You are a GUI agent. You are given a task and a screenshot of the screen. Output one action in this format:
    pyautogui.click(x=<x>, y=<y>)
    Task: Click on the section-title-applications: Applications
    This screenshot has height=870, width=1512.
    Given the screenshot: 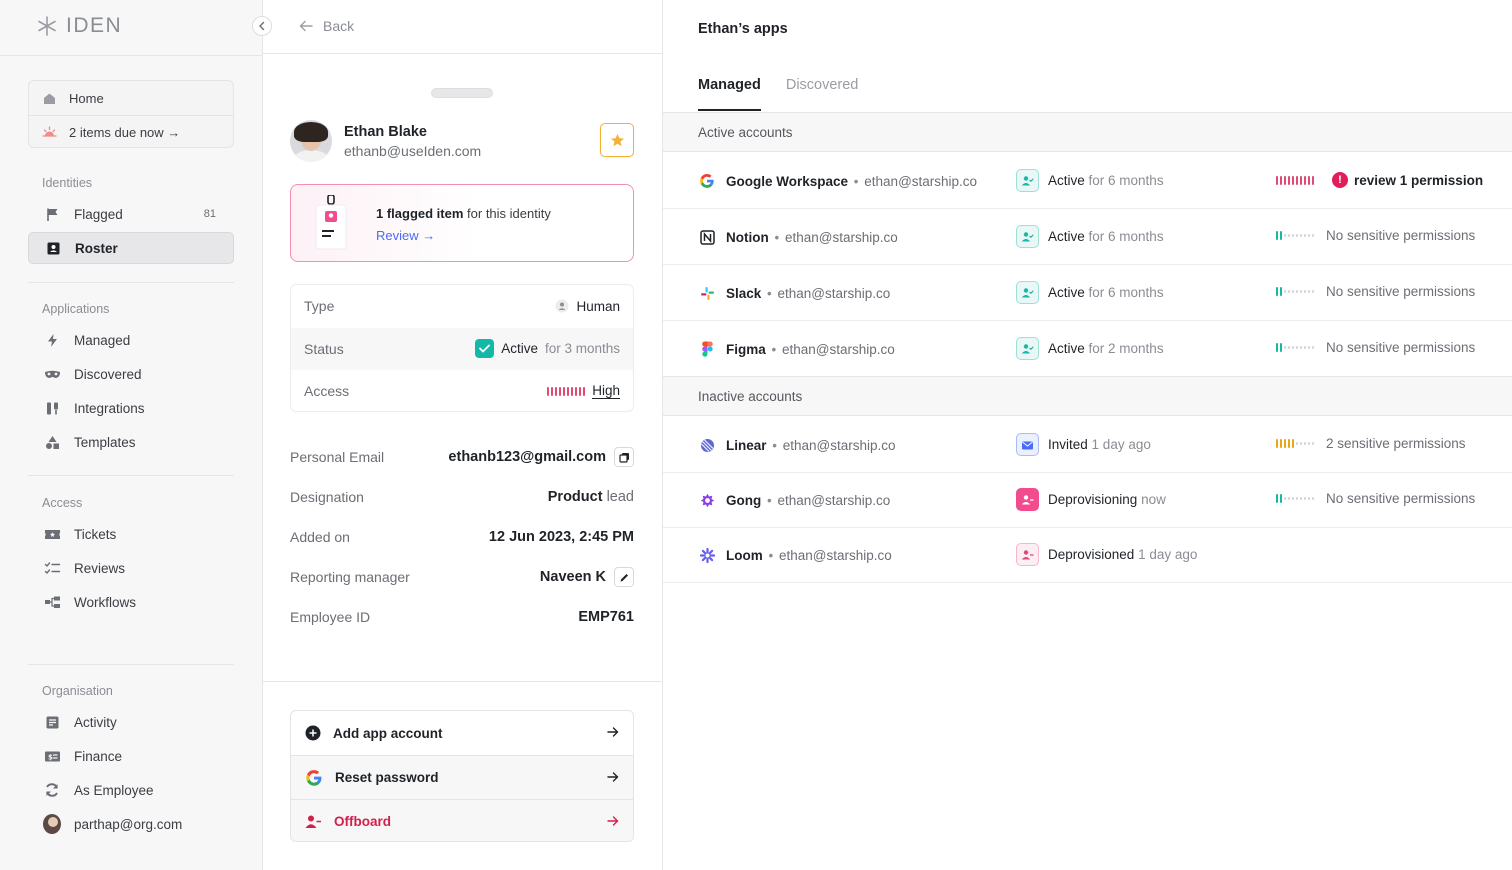 What is the action you would take?
    pyautogui.click(x=76, y=309)
    